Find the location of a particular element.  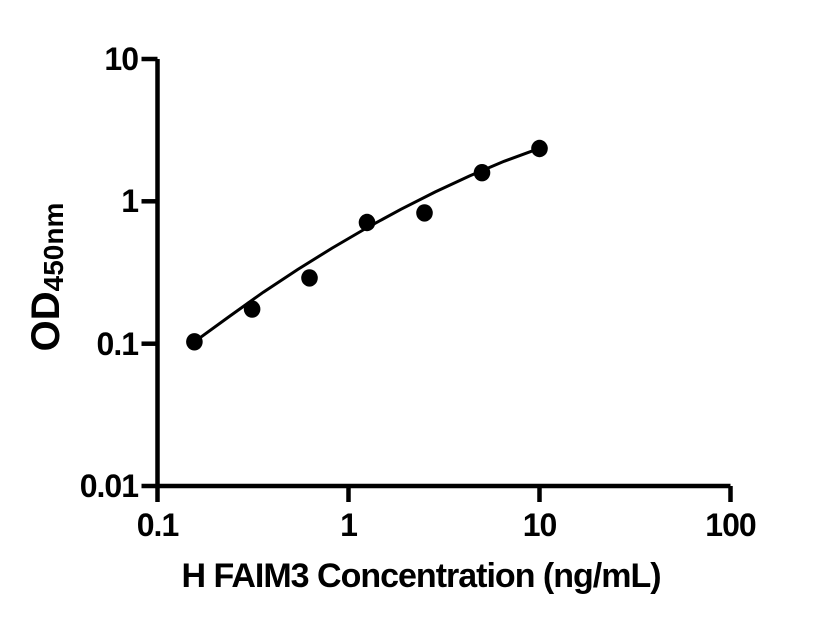

y-tick-label: 0.1 is located at coordinates (117, 343).